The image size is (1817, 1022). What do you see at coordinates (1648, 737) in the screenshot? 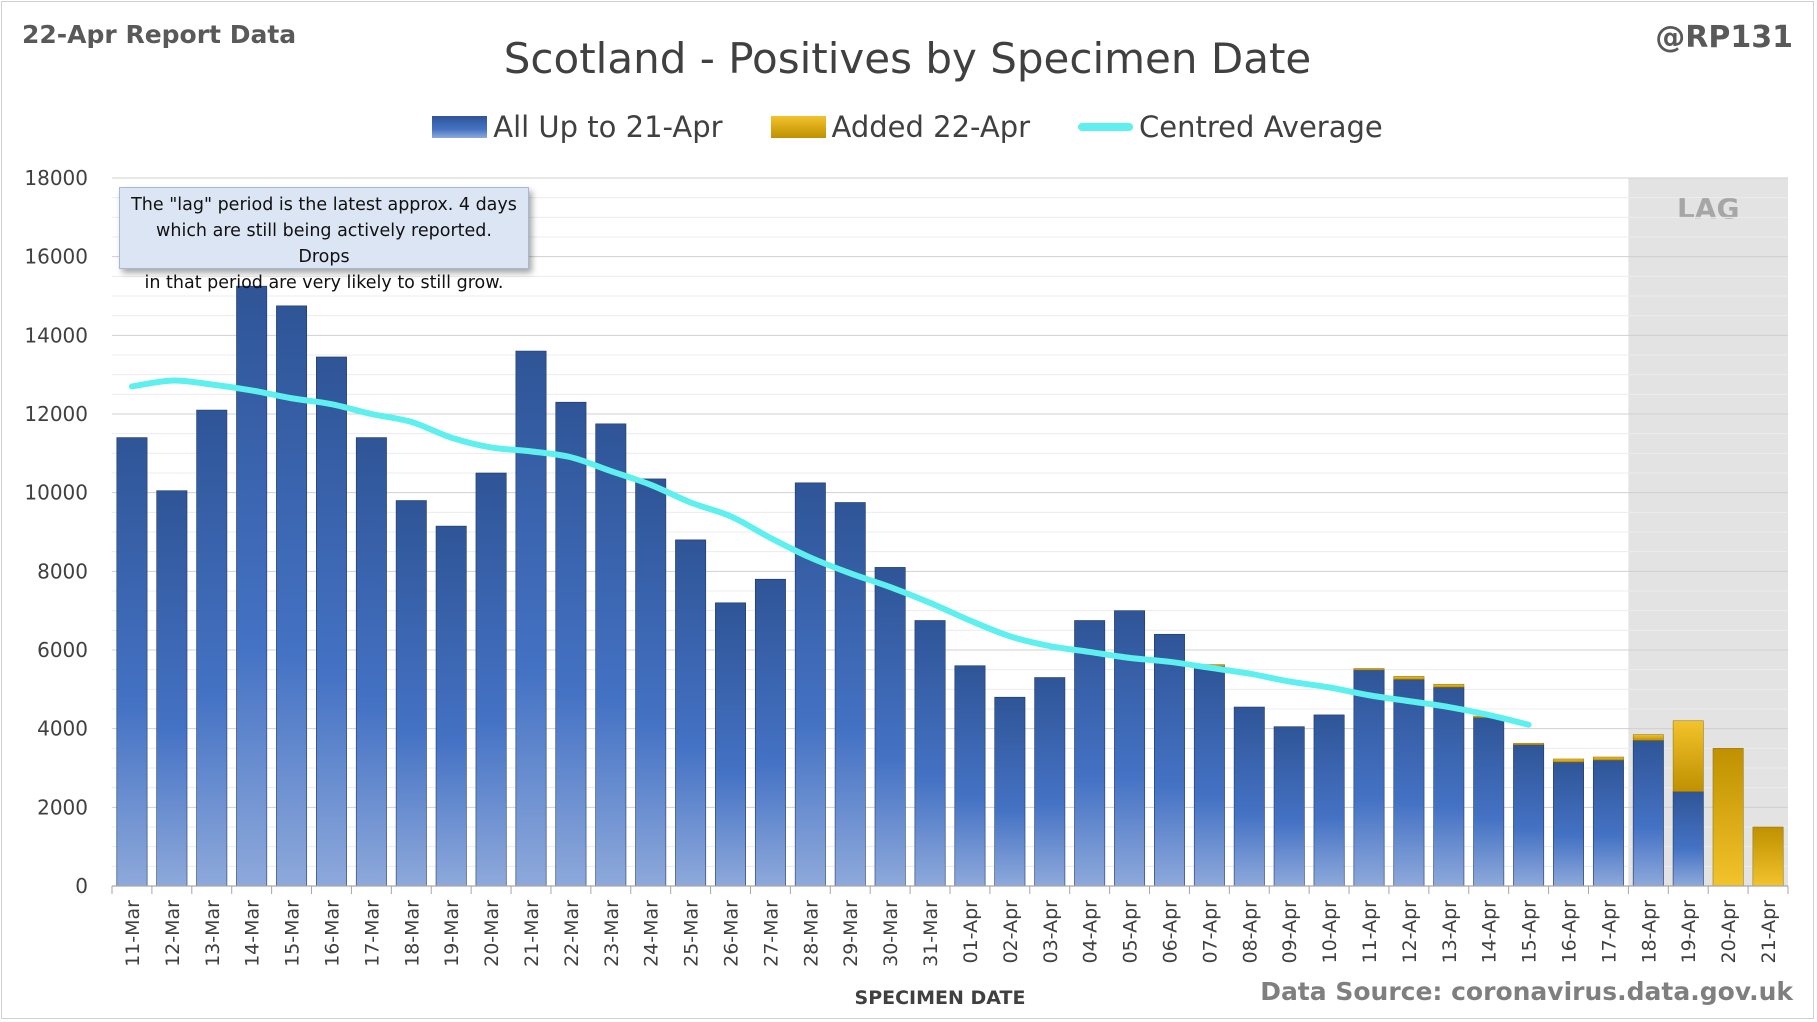
I see `bar-added-18-Apr` at bounding box center [1648, 737].